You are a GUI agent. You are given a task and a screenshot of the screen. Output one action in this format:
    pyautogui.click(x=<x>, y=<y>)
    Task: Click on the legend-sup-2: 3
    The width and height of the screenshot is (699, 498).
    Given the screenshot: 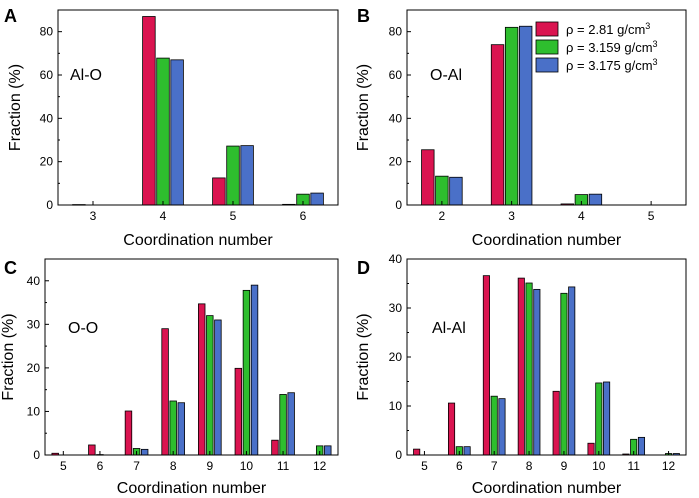 What is the action you would take?
    pyautogui.click(x=655, y=62)
    